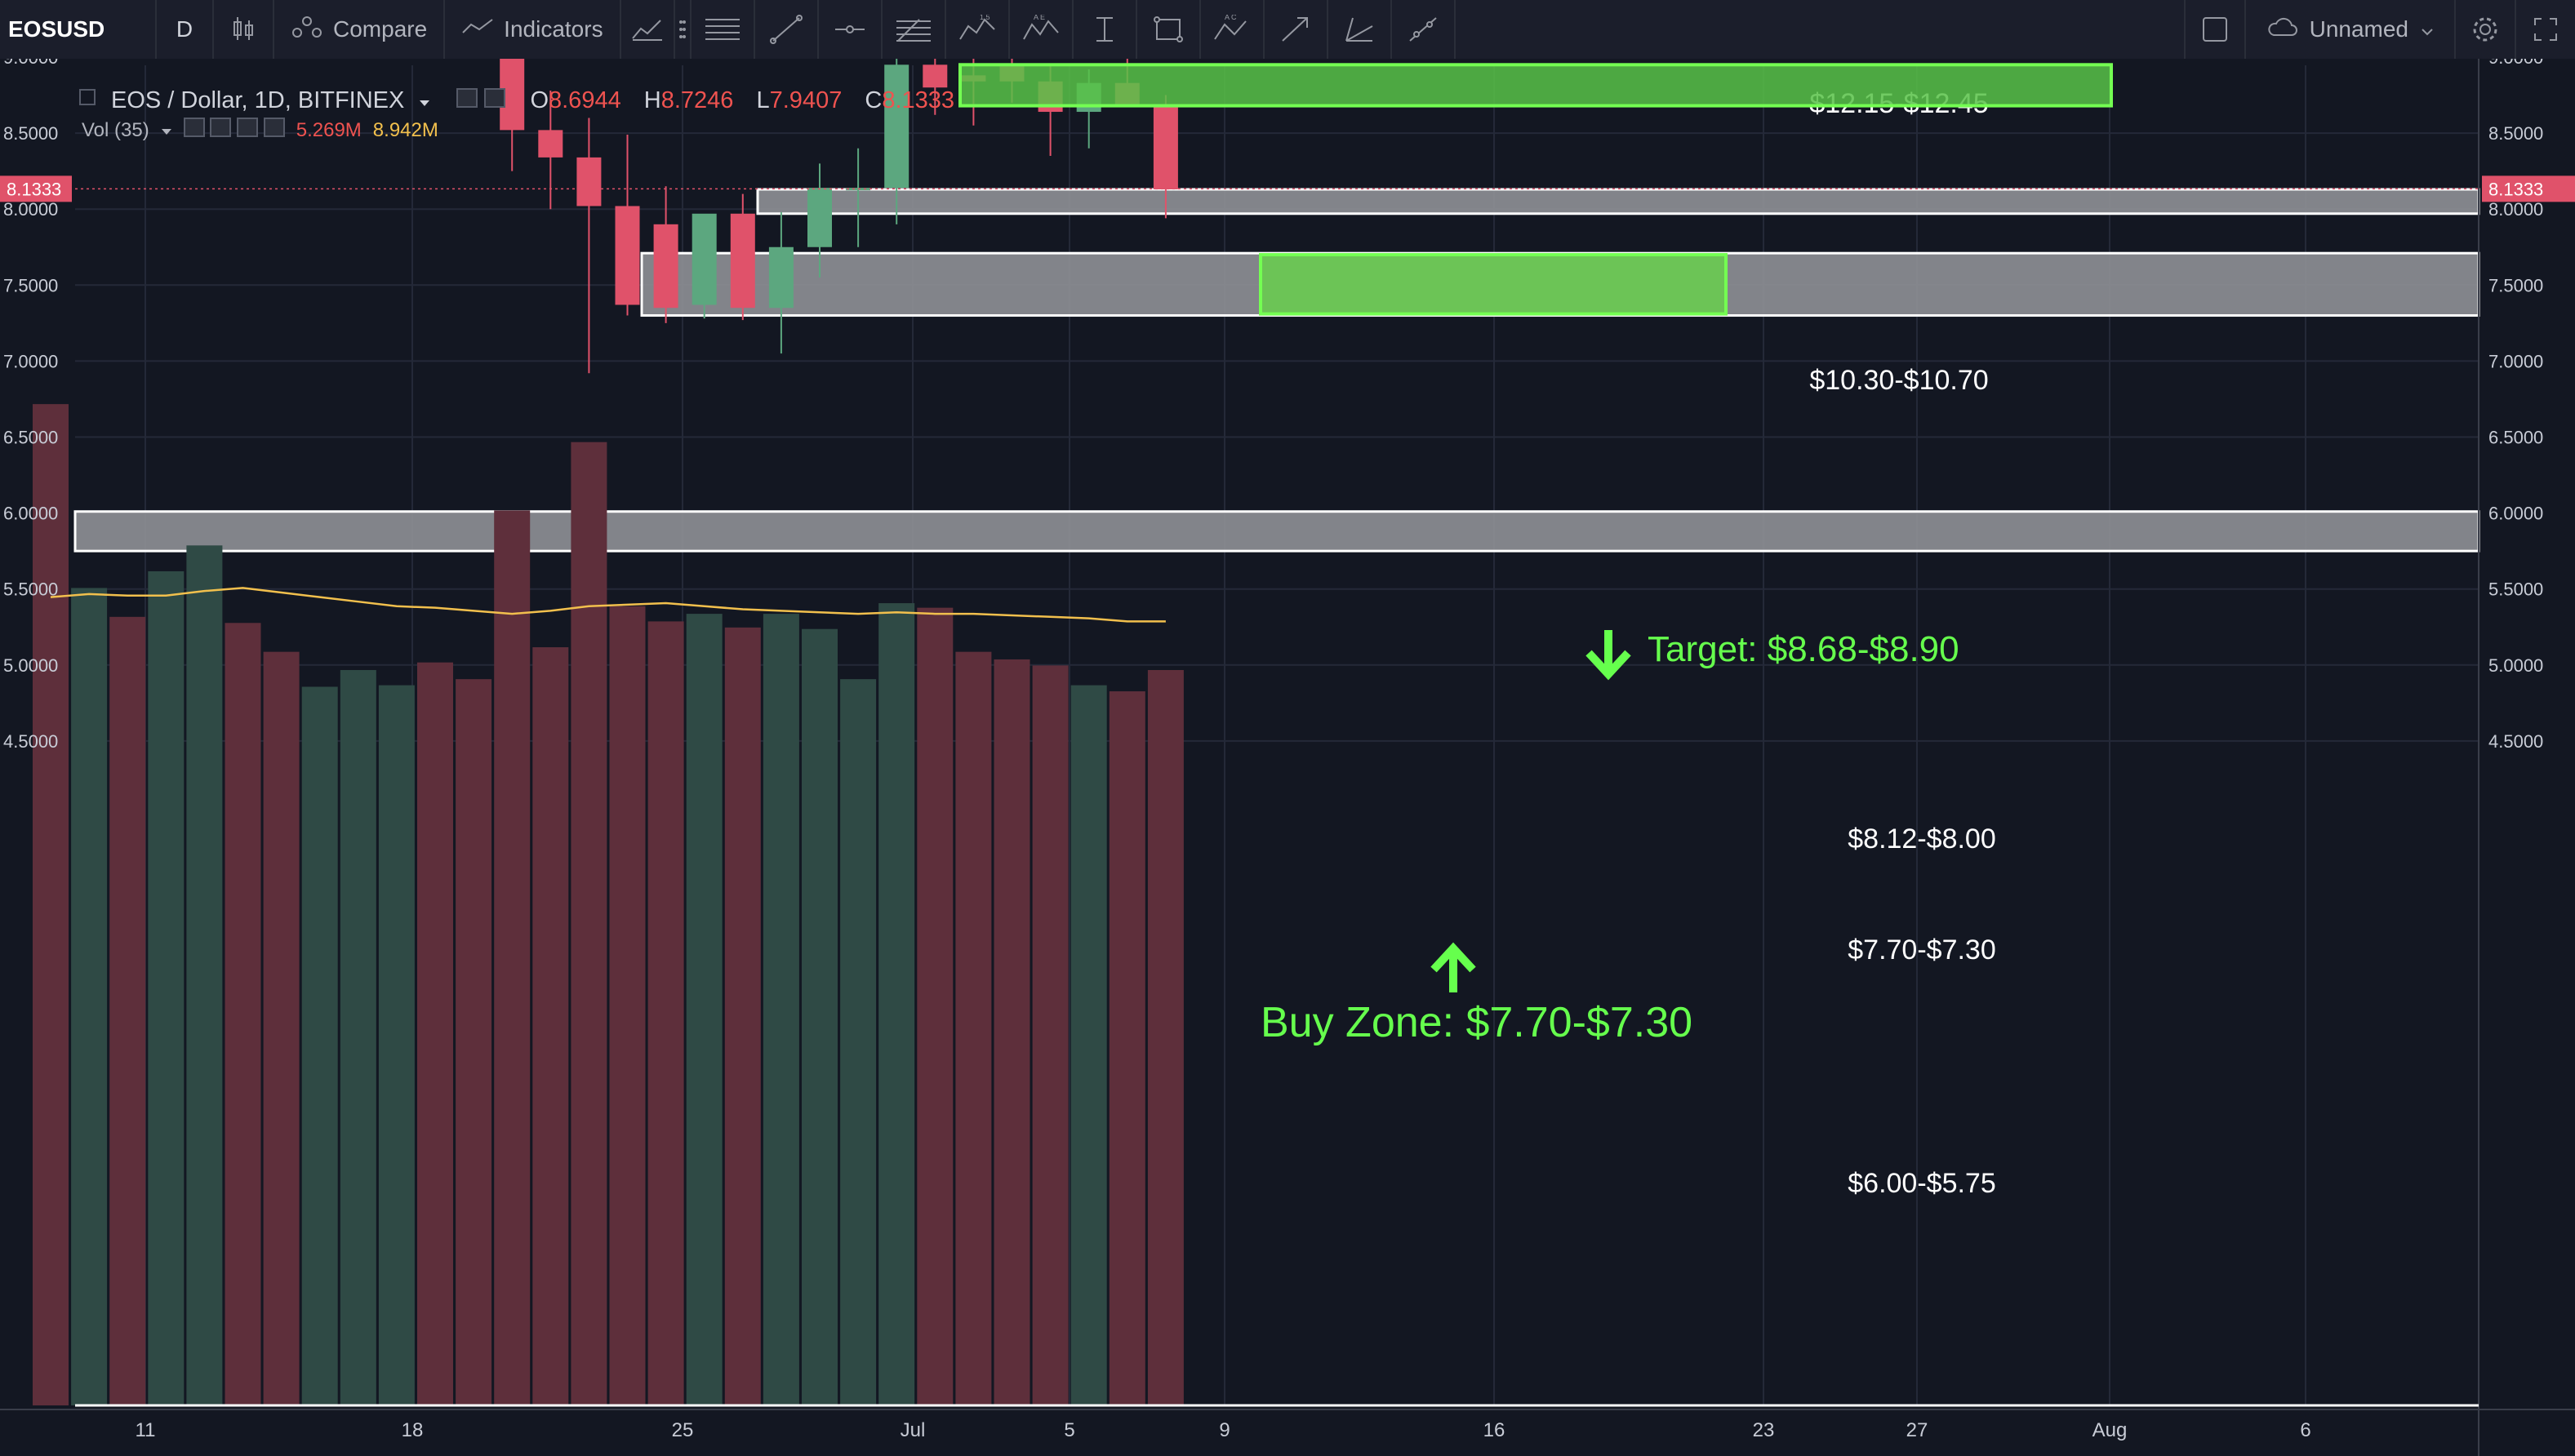 The image size is (2575, 1456). Describe the element at coordinates (553, 29) in the screenshot. I see `indicators-label: Indicators` at that location.